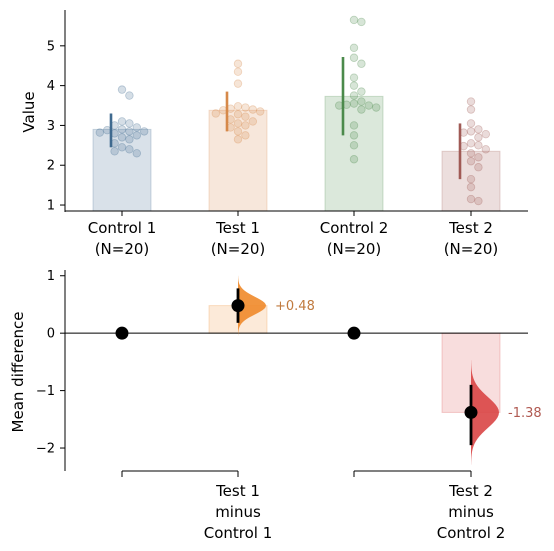 Image resolution: width=554 pixels, height=551 pixels. I want to click on mean-difference-value: -1.38, so click(525, 413).